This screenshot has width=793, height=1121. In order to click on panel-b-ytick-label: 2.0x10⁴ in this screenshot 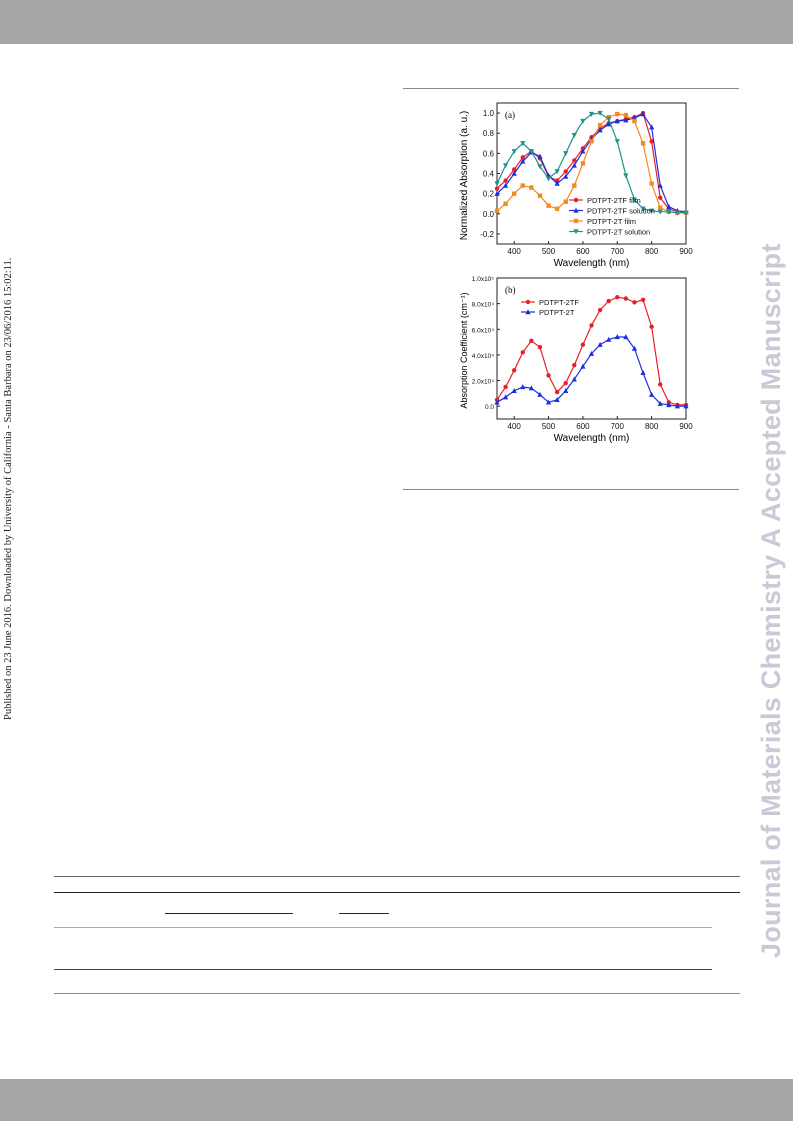, I will do `click(483, 382)`.